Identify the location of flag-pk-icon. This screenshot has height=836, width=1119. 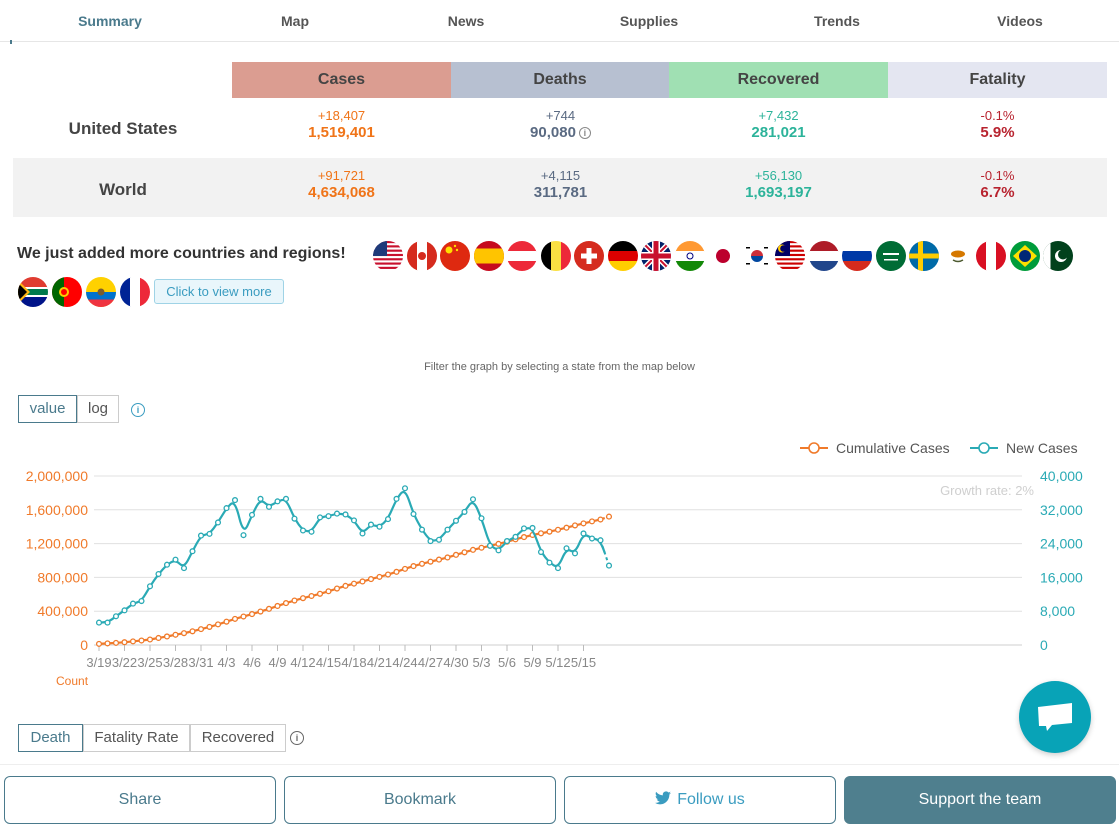
(1058, 256).